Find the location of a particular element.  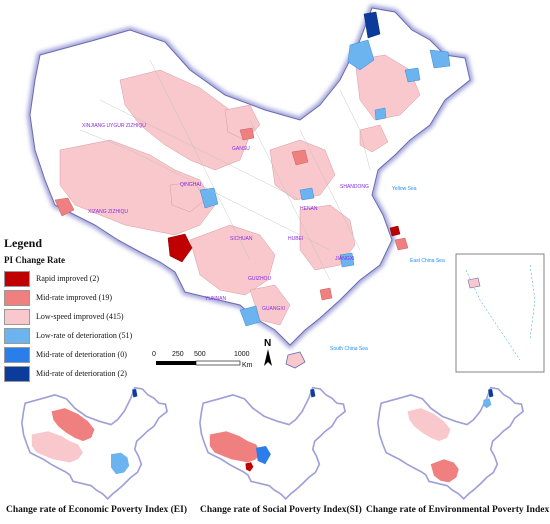

label-gansu: GANSU is located at coordinates (241, 149).